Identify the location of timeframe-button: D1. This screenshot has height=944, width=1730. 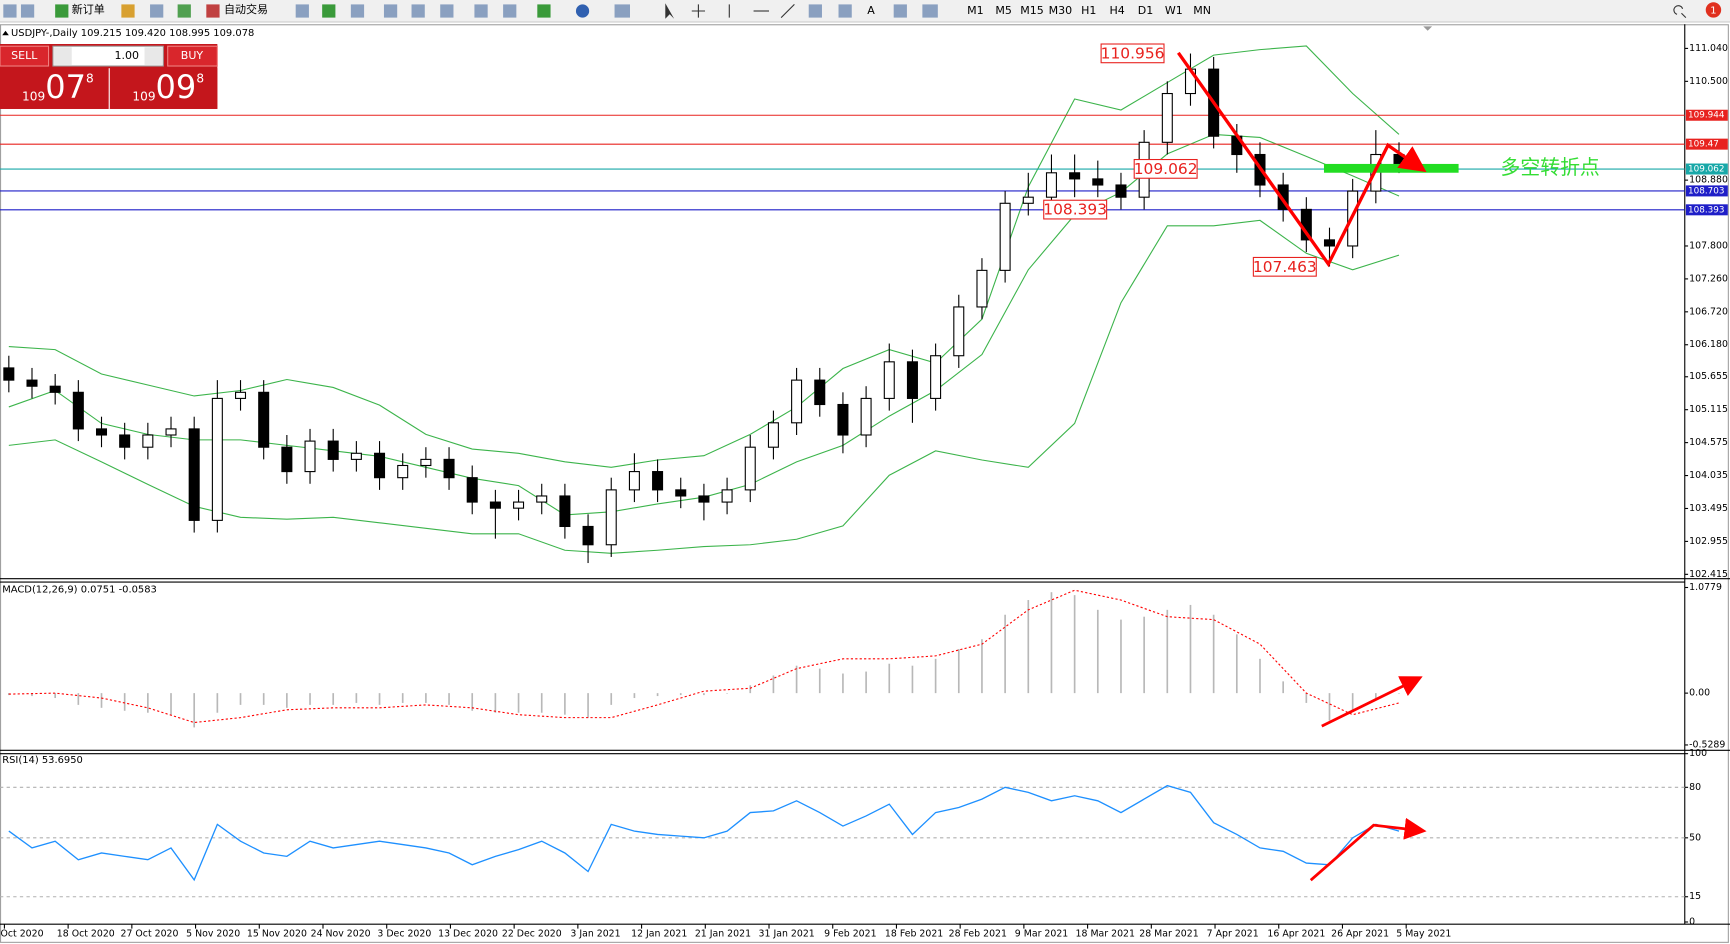
(1145, 10).